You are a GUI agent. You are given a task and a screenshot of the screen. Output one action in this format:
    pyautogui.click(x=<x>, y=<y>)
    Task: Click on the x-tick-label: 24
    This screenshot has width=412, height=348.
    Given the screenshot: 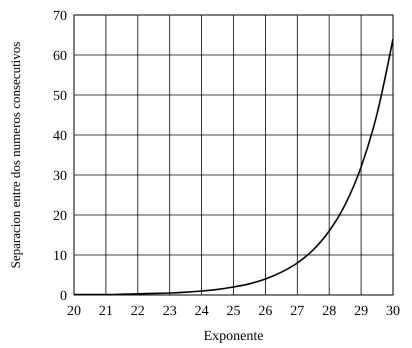 What is the action you would take?
    pyautogui.click(x=201, y=311)
    